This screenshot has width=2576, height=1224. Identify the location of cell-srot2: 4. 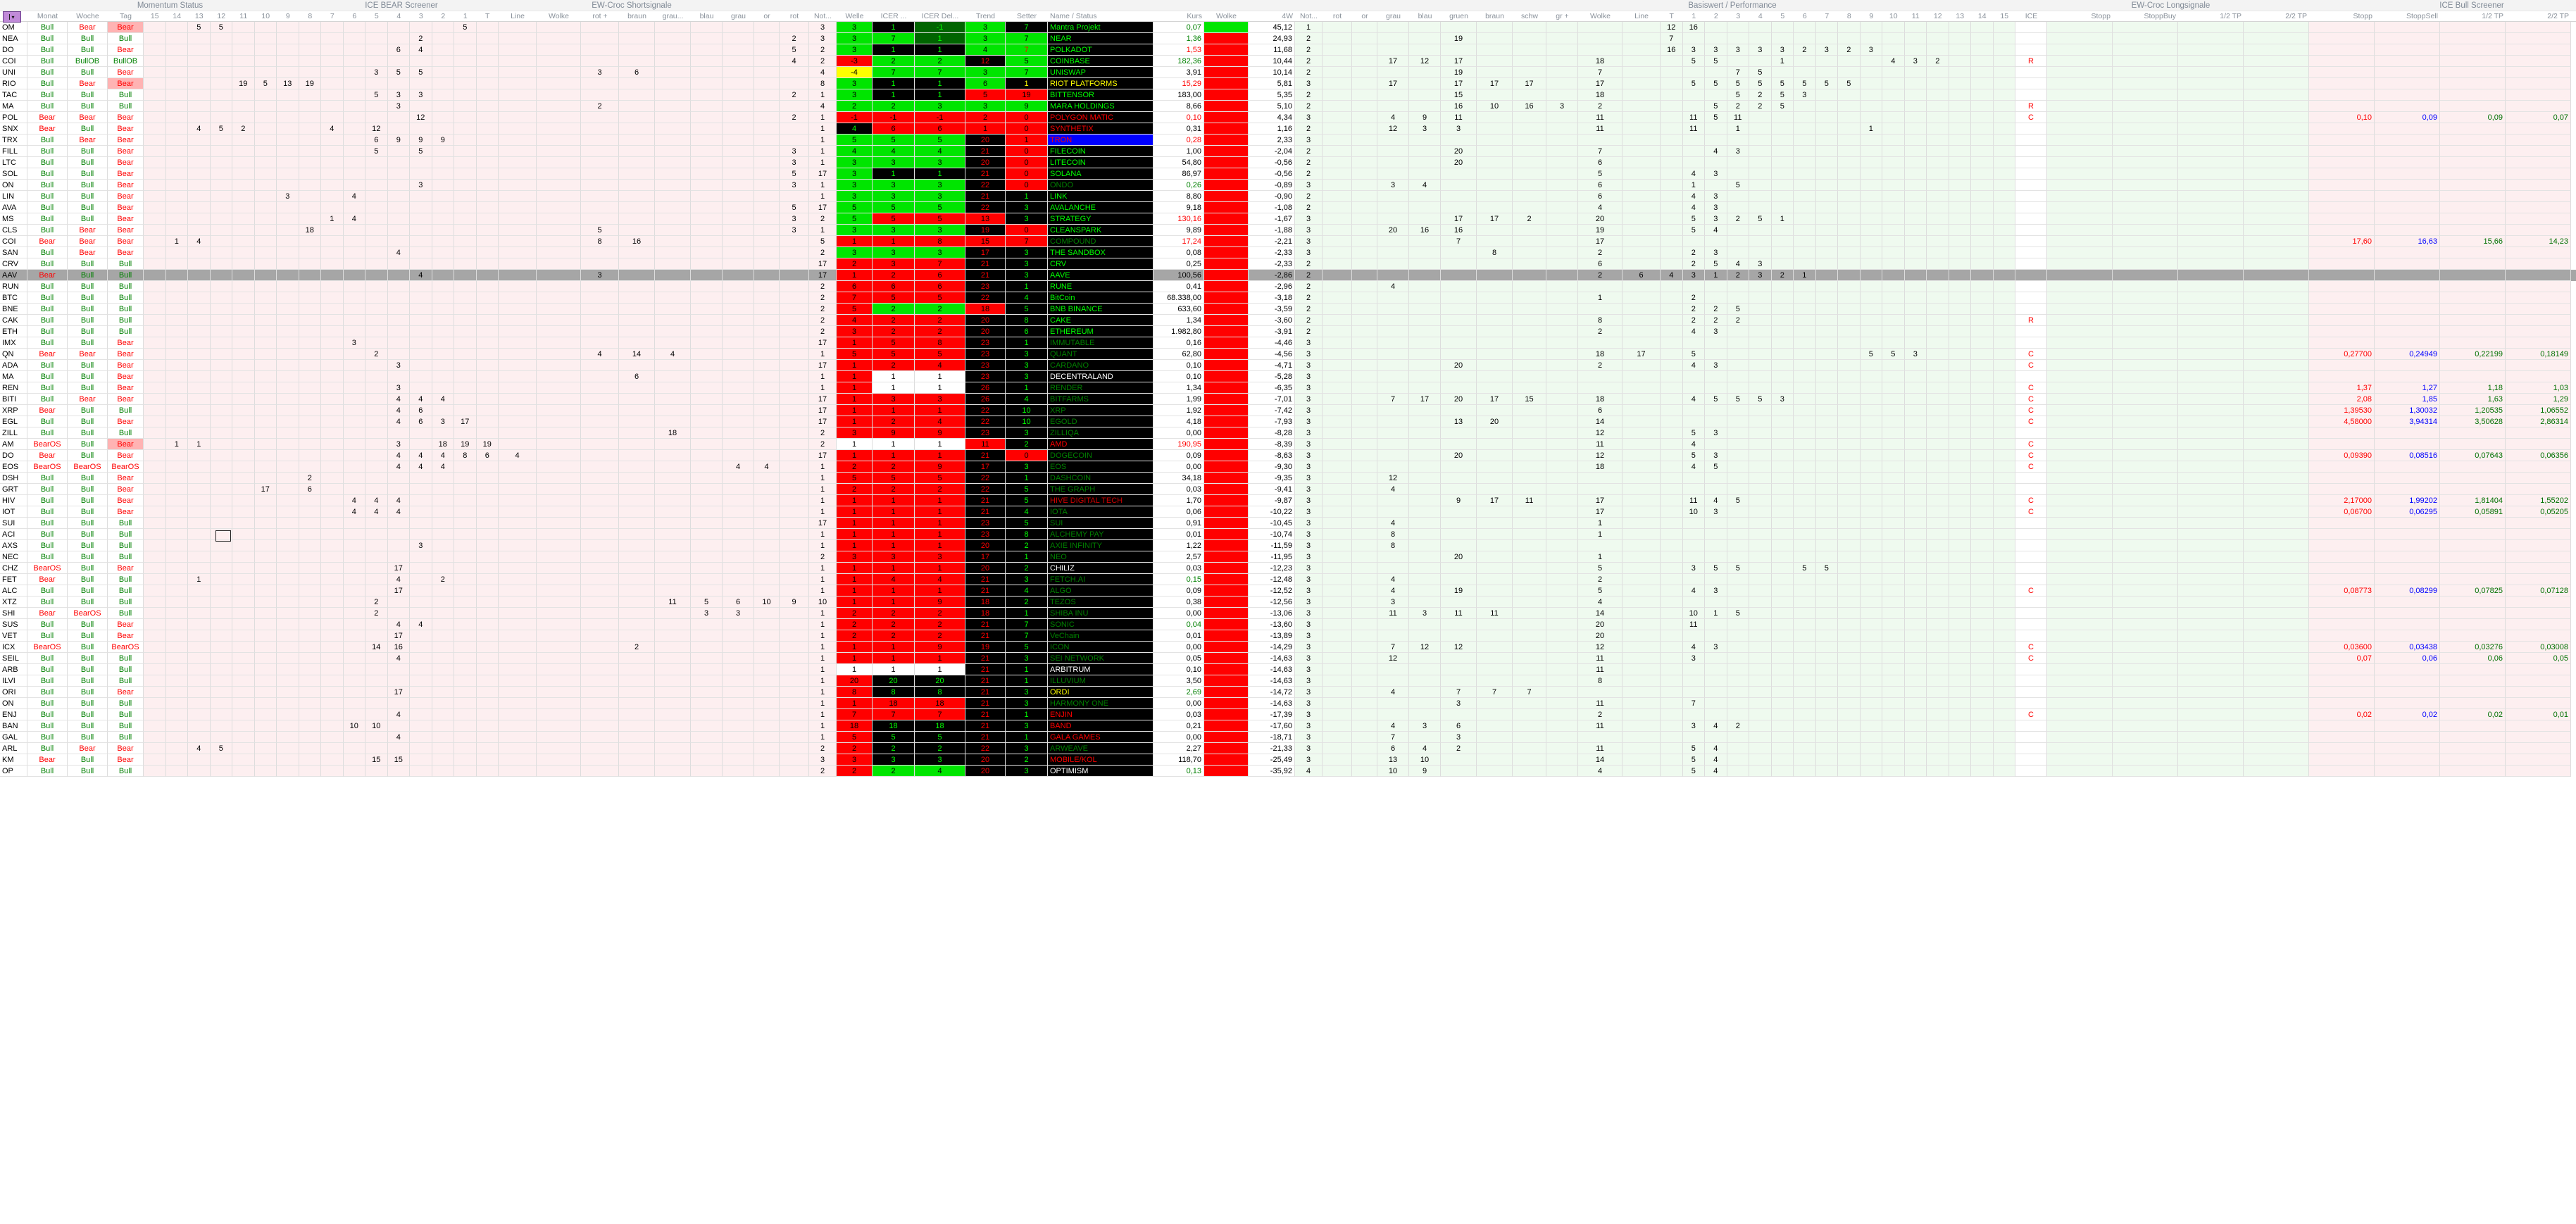
(794, 61).